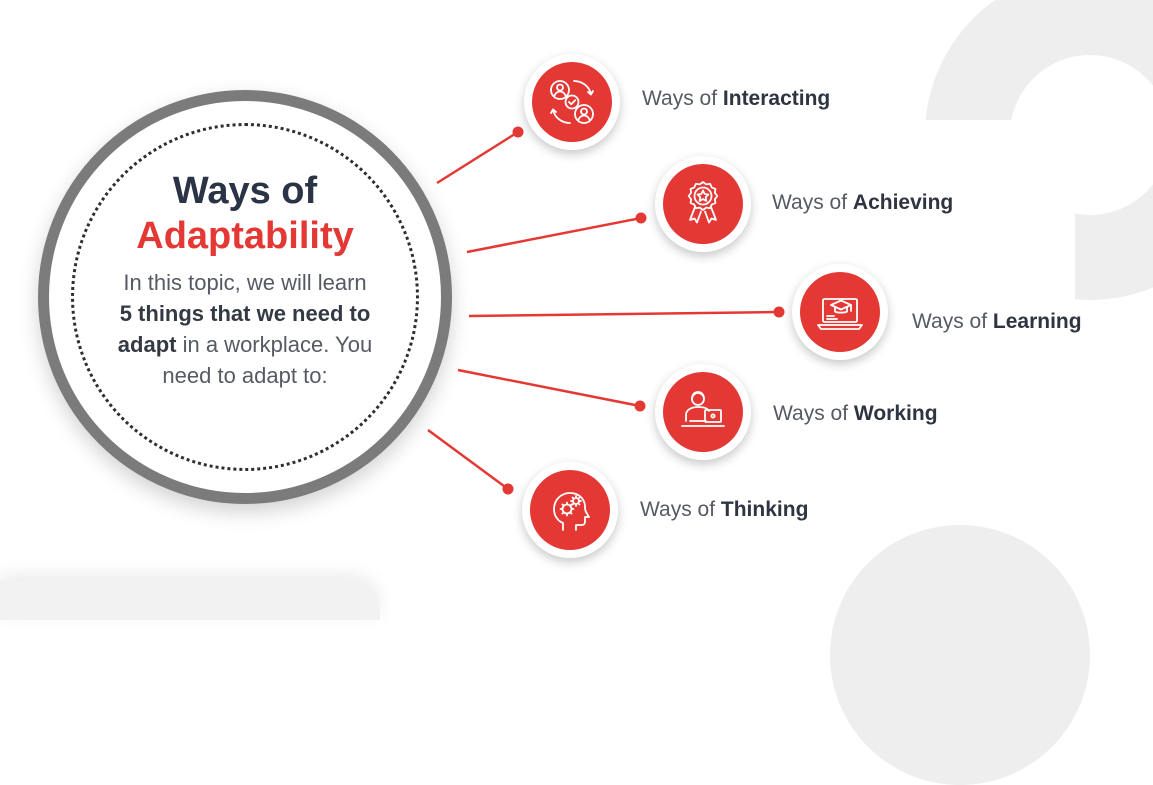  I want to click on connector-dot-interacting, so click(518, 132).